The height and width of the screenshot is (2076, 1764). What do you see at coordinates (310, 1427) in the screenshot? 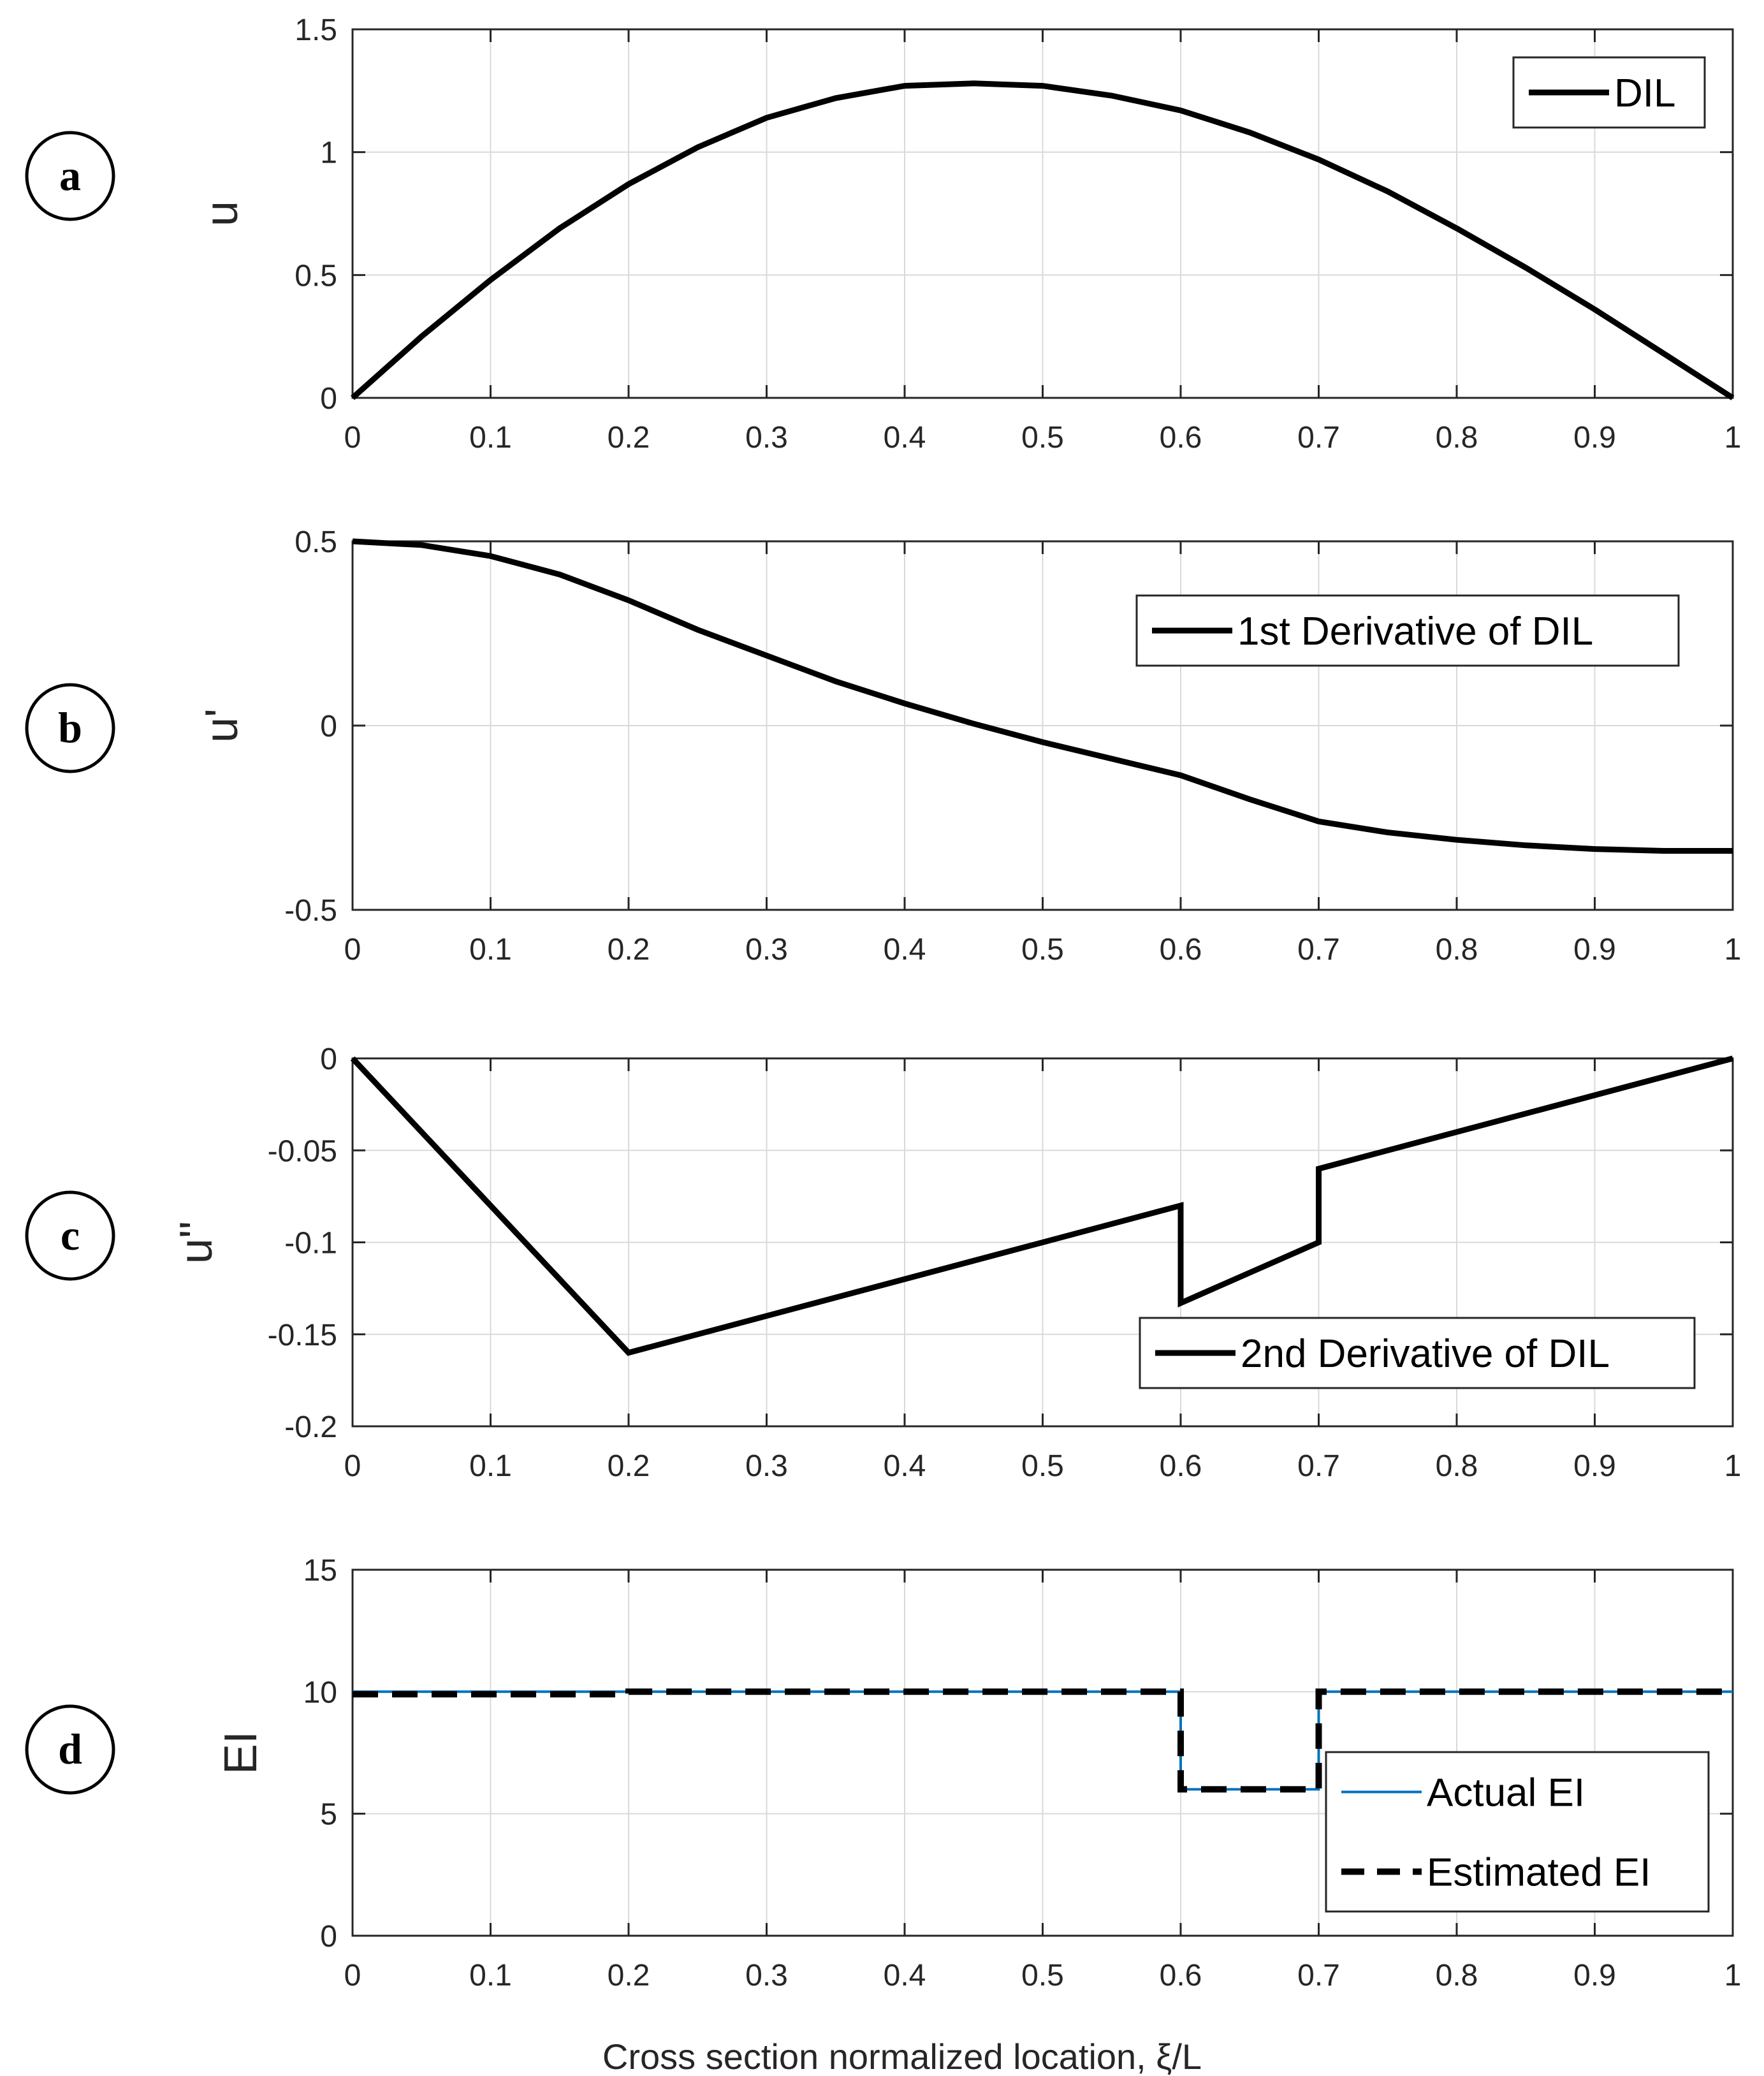
I see `y-tick-label: -0.2` at bounding box center [310, 1427].